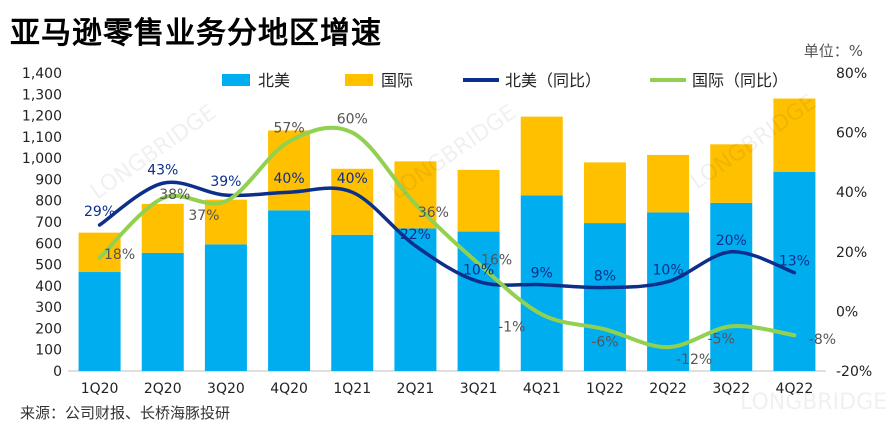 This screenshot has width=891, height=431. I want to click on x-tick-label: 3Q22, so click(731, 389).